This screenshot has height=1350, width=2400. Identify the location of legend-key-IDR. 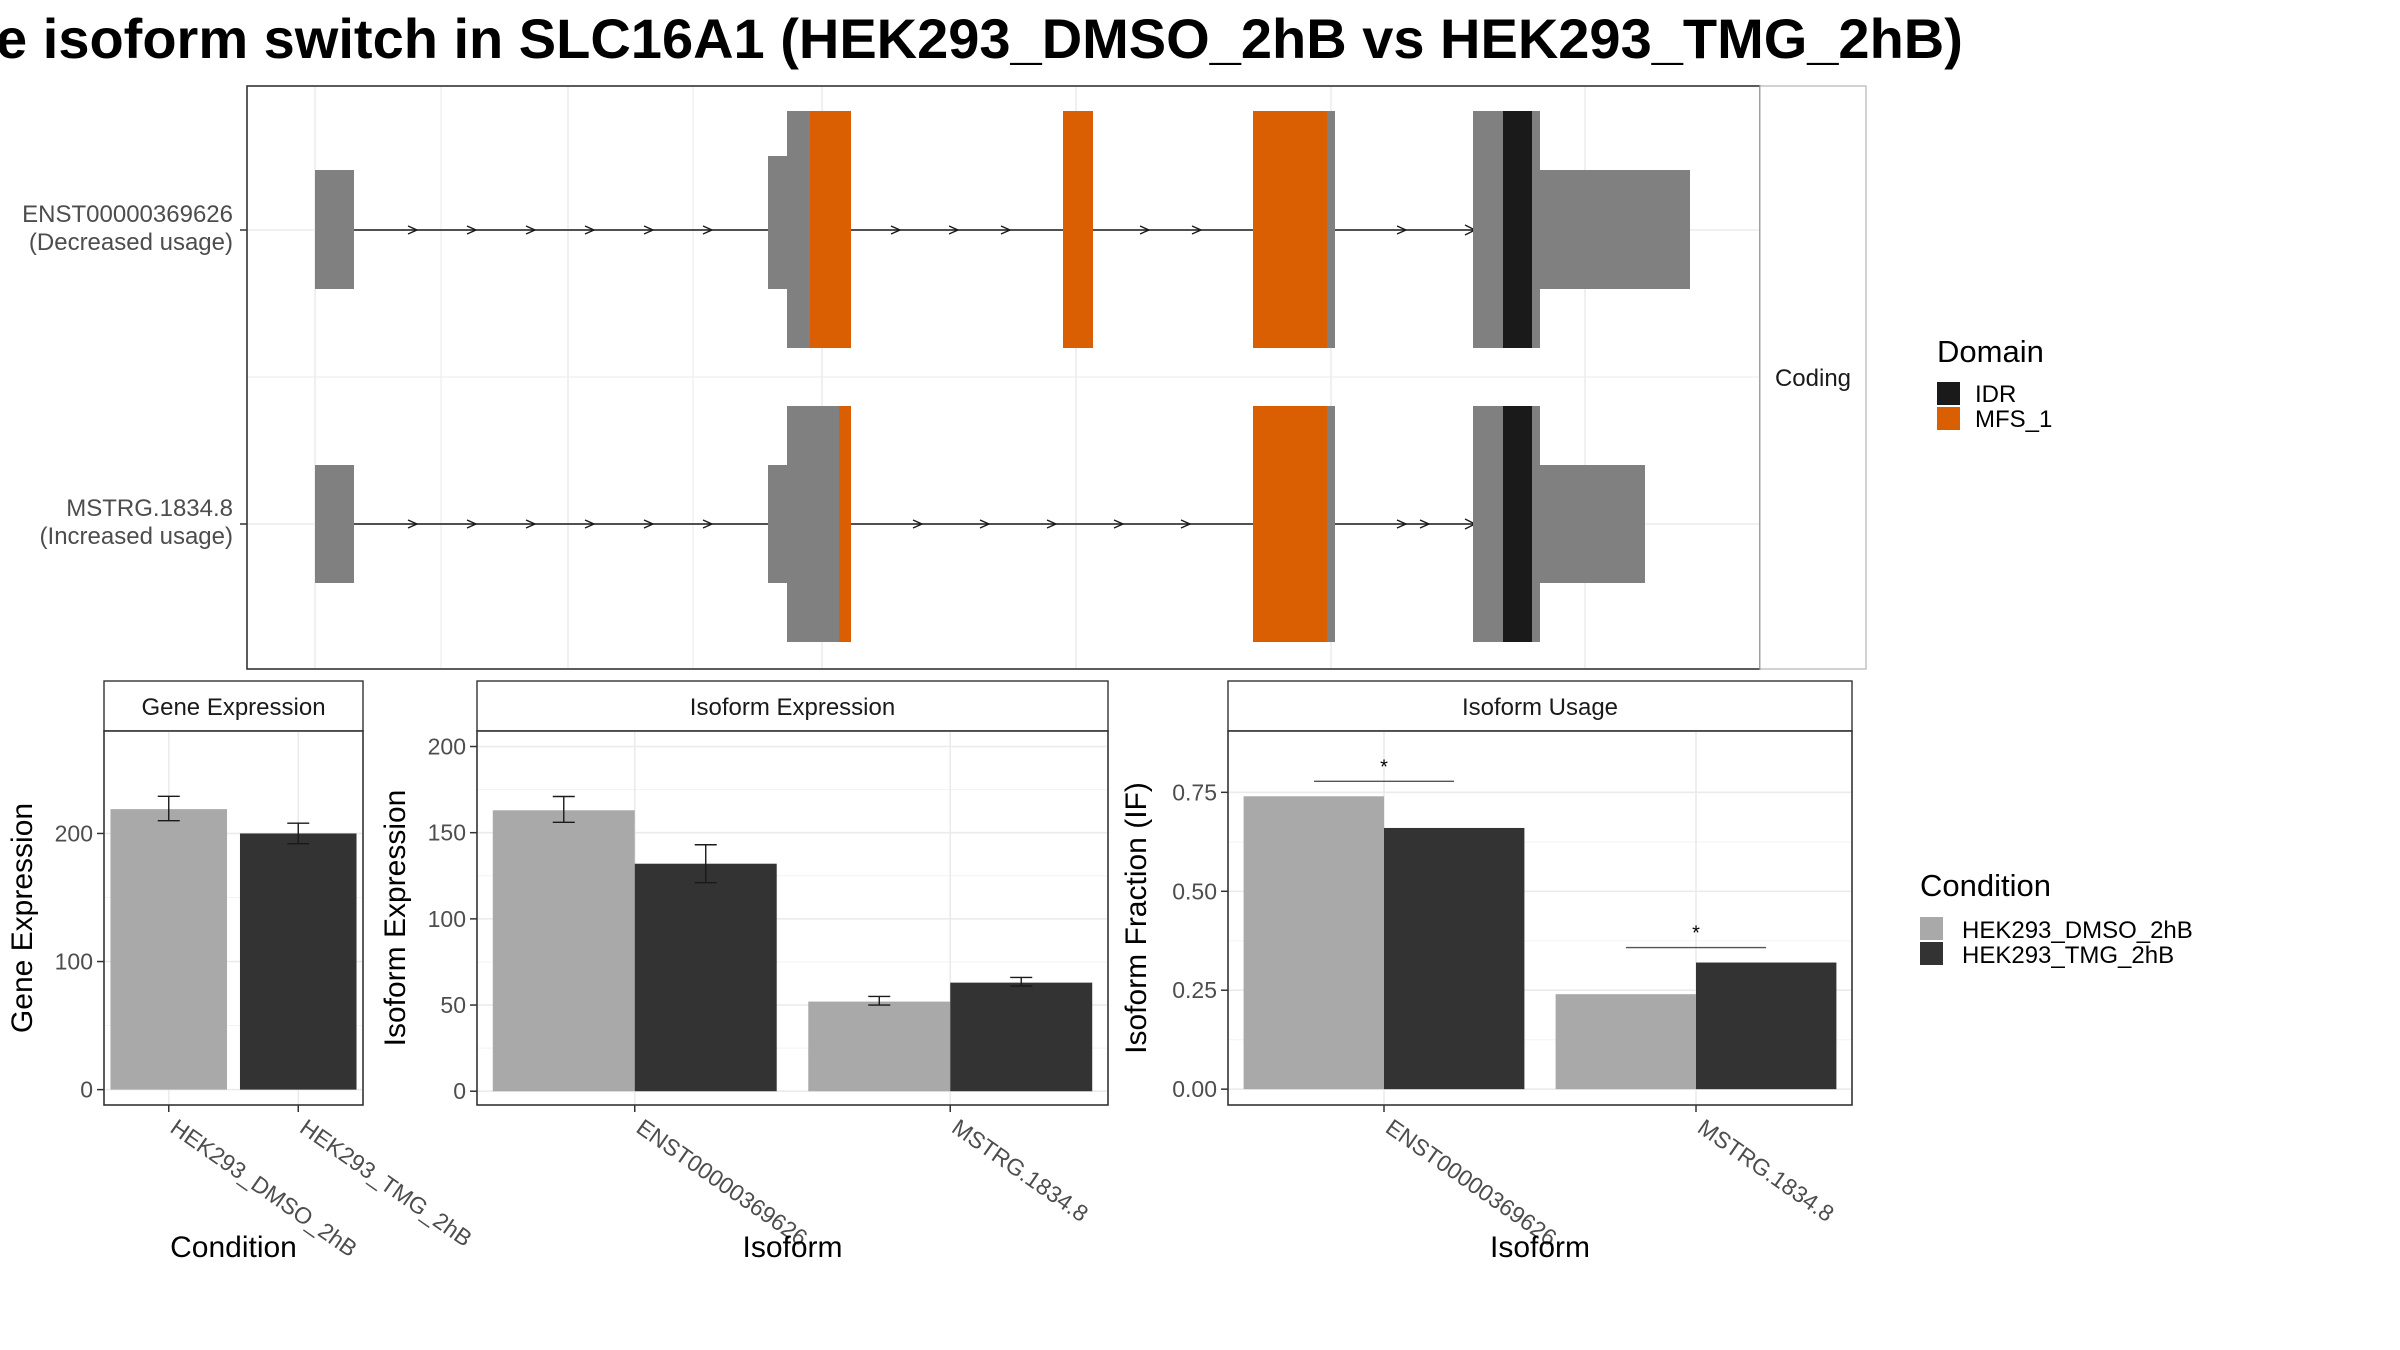
(1948, 393).